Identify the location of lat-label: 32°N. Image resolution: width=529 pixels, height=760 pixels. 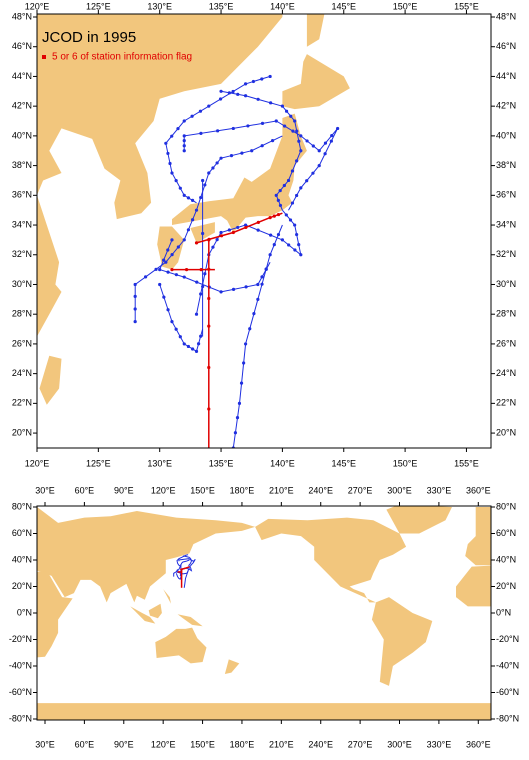
(22, 254).